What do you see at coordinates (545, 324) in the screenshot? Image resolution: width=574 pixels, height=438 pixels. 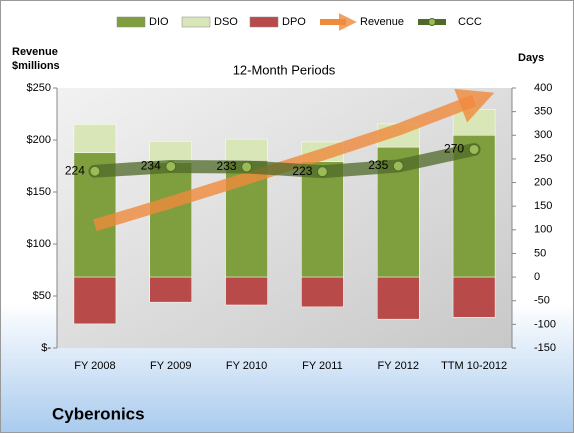 I see `y2-tick-label: -100` at bounding box center [545, 324].